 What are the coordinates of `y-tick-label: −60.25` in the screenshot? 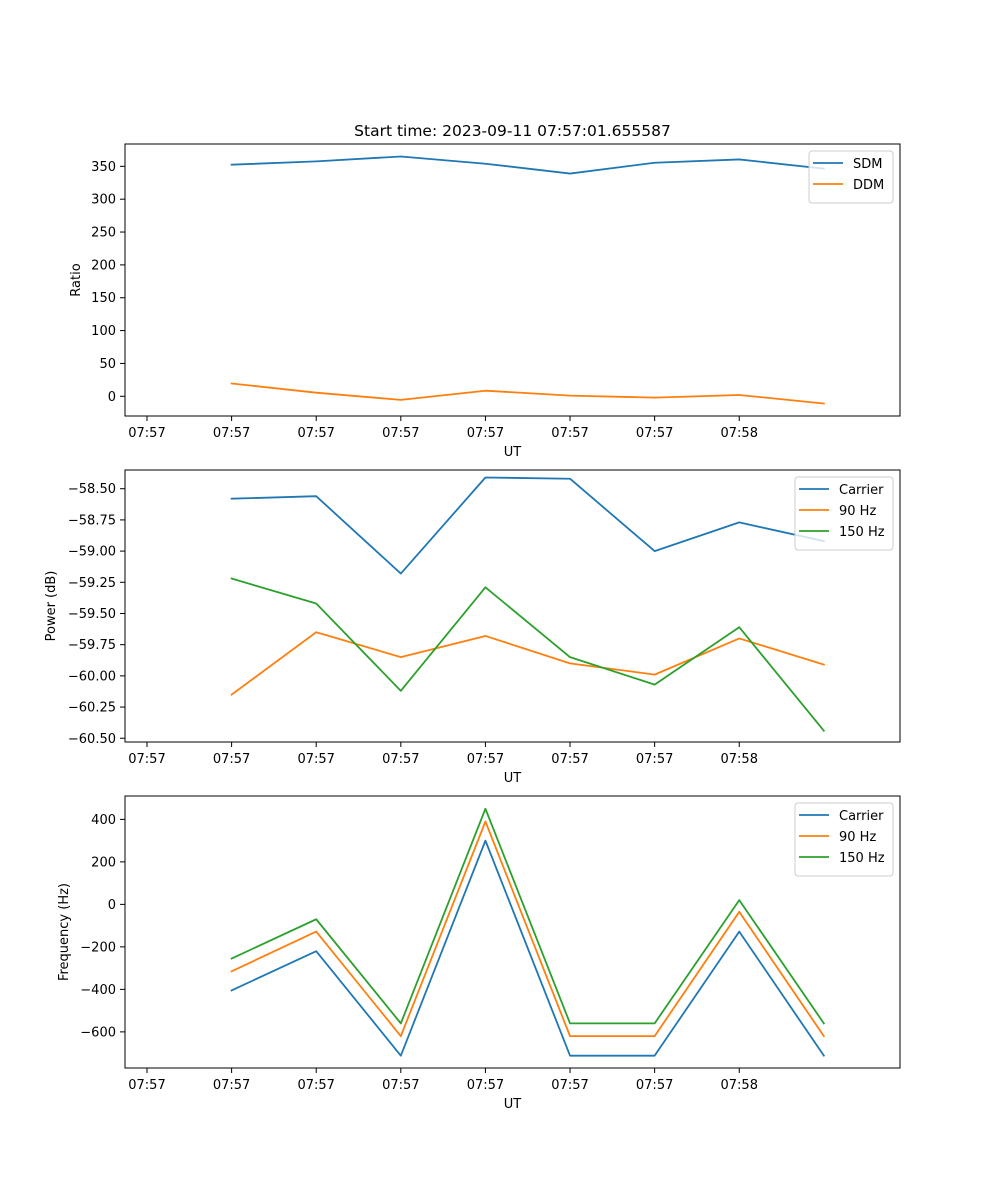 It's located at (92, 708).